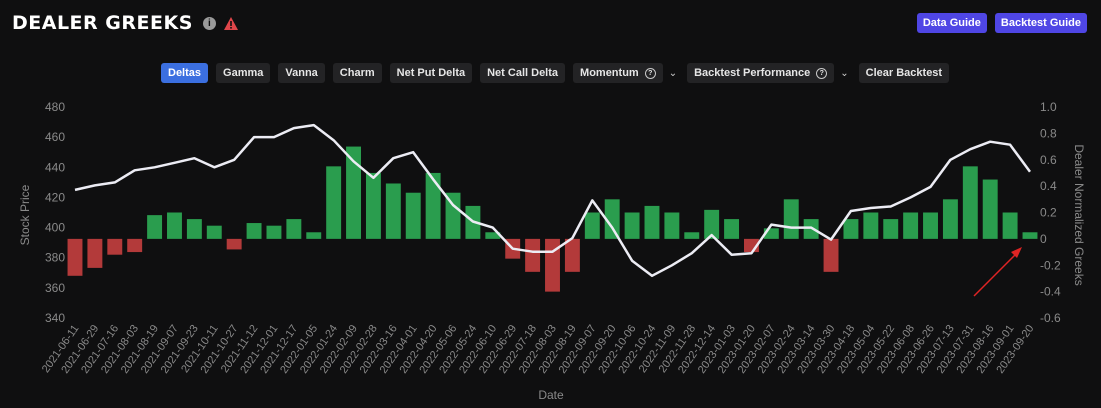 This screenshot has width=1101, height=408. I want to click on y2-axis-title: Dealer Normalized Greeks, so click(1079, 214).